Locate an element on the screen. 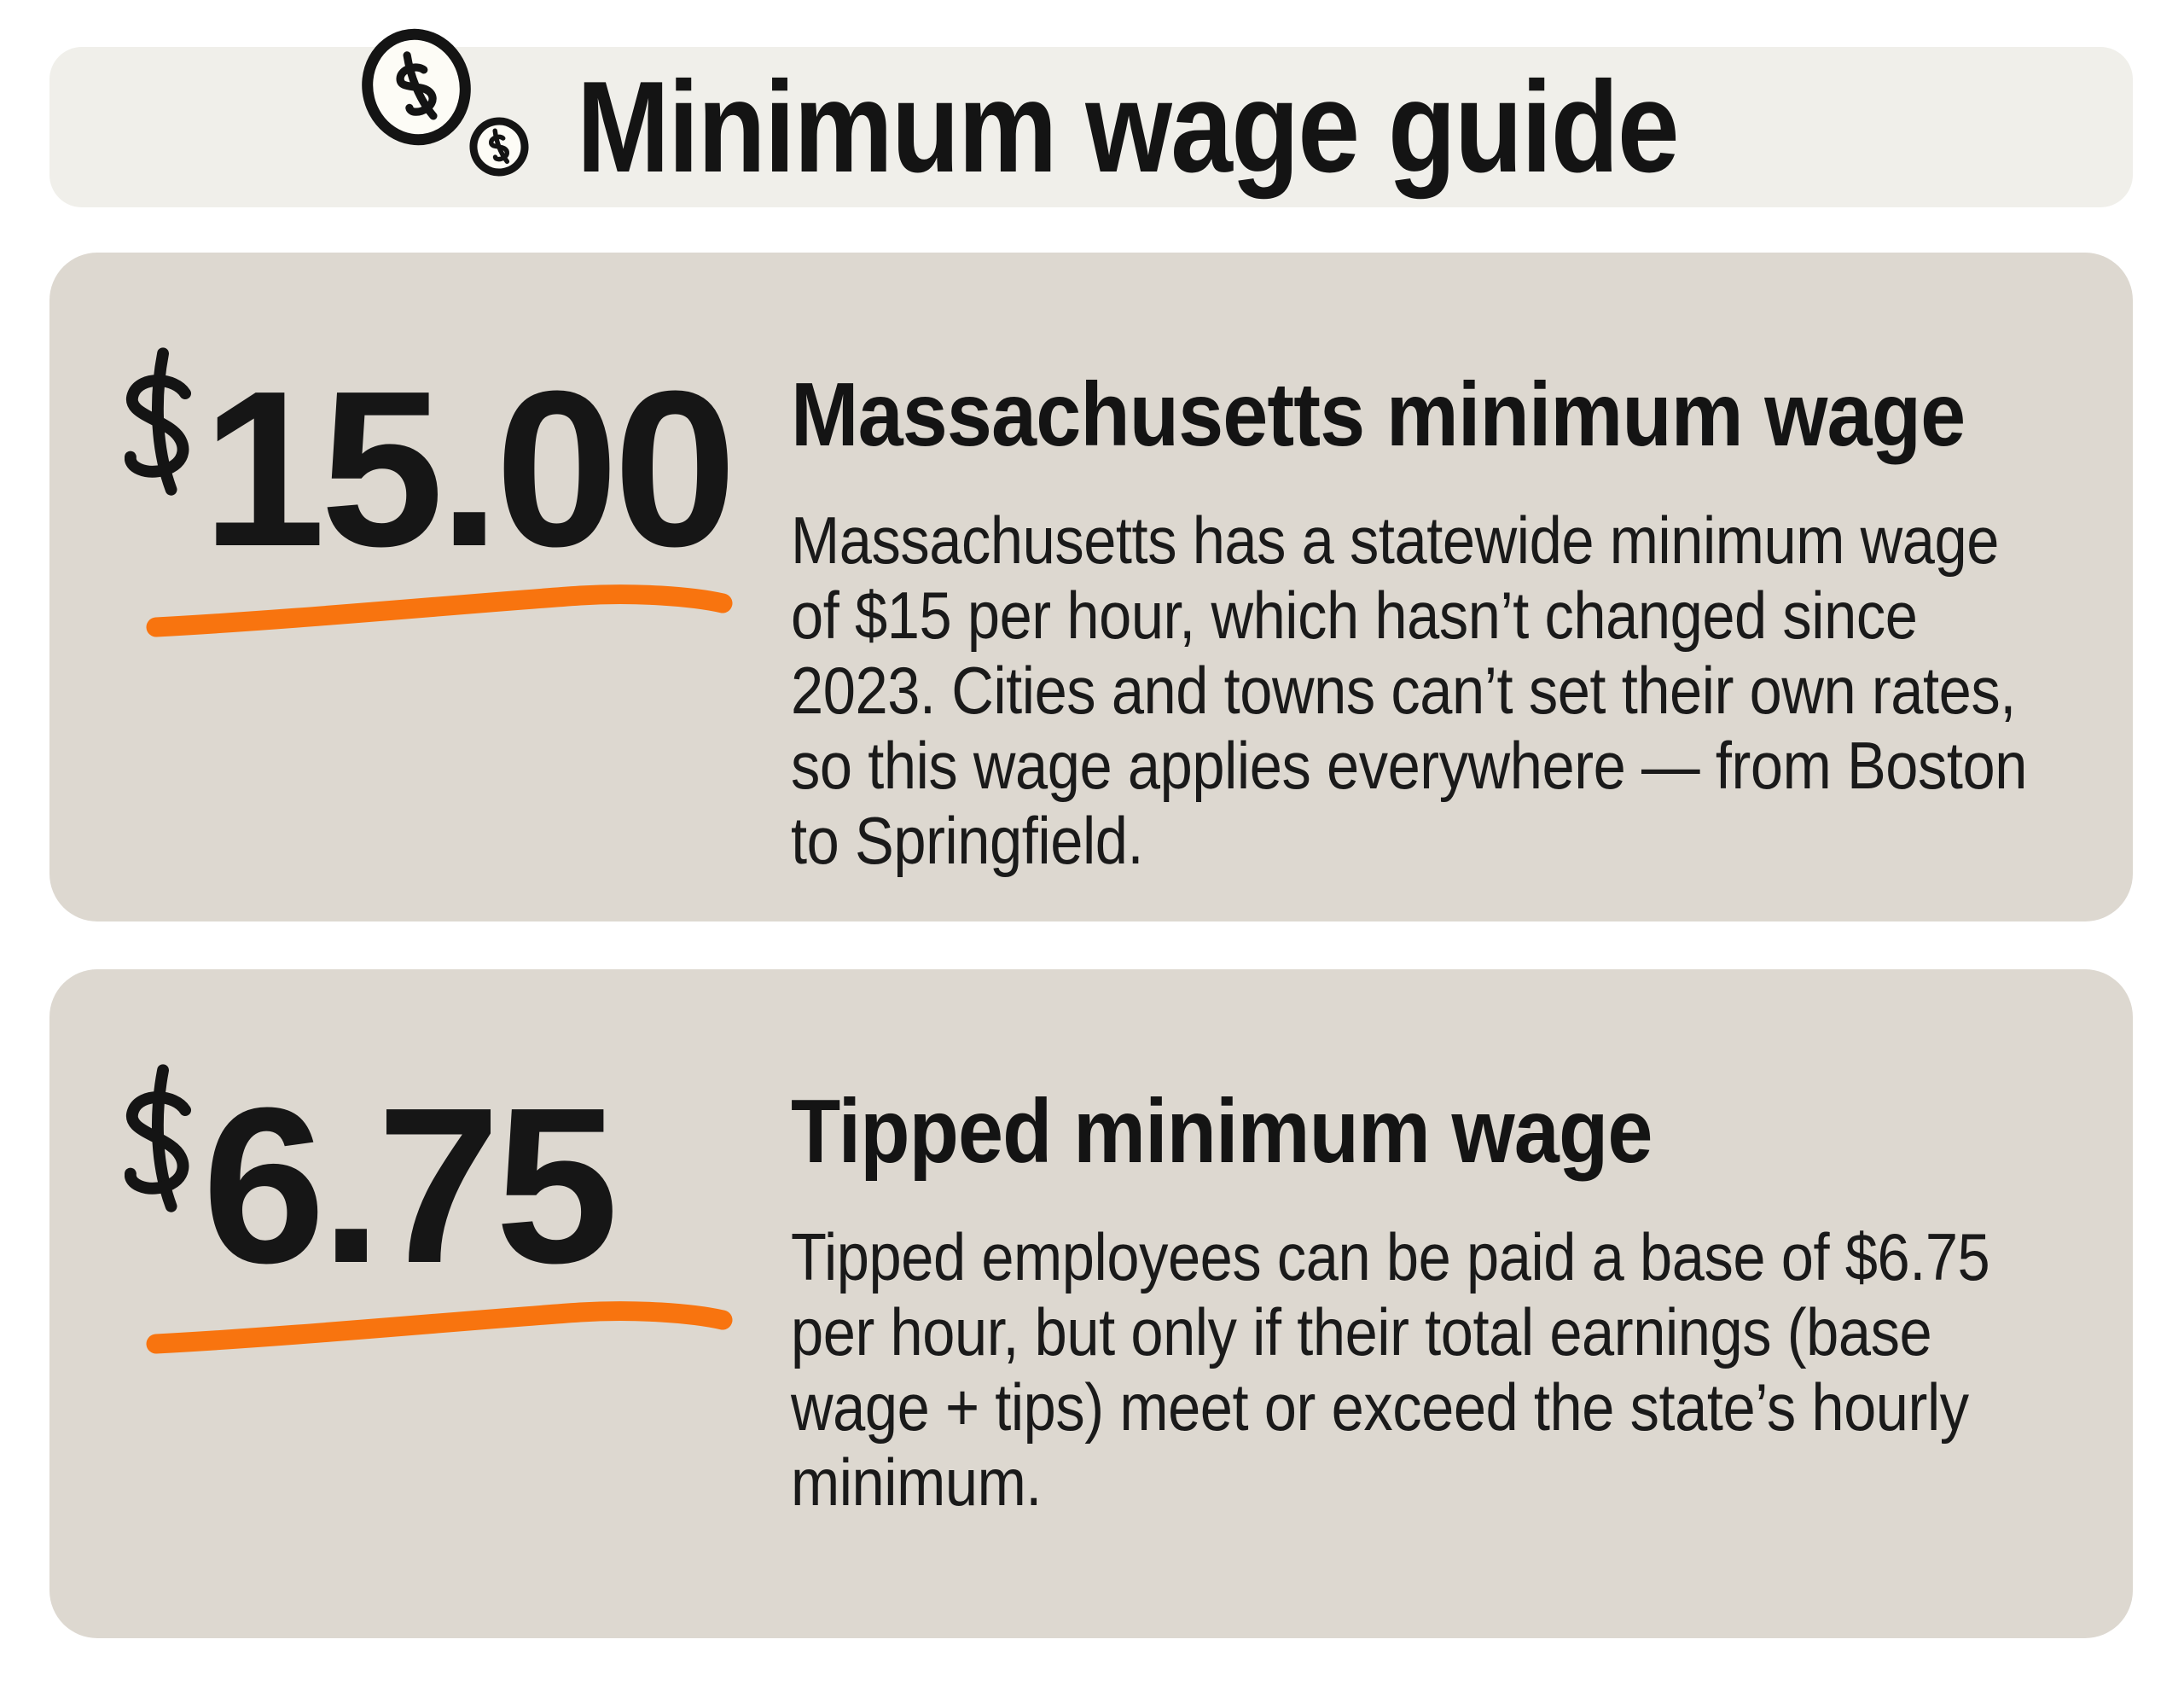 The height and width of the screenshot is (1686, 2184). dollar-coins-icon is located at coordinates (446, 102).